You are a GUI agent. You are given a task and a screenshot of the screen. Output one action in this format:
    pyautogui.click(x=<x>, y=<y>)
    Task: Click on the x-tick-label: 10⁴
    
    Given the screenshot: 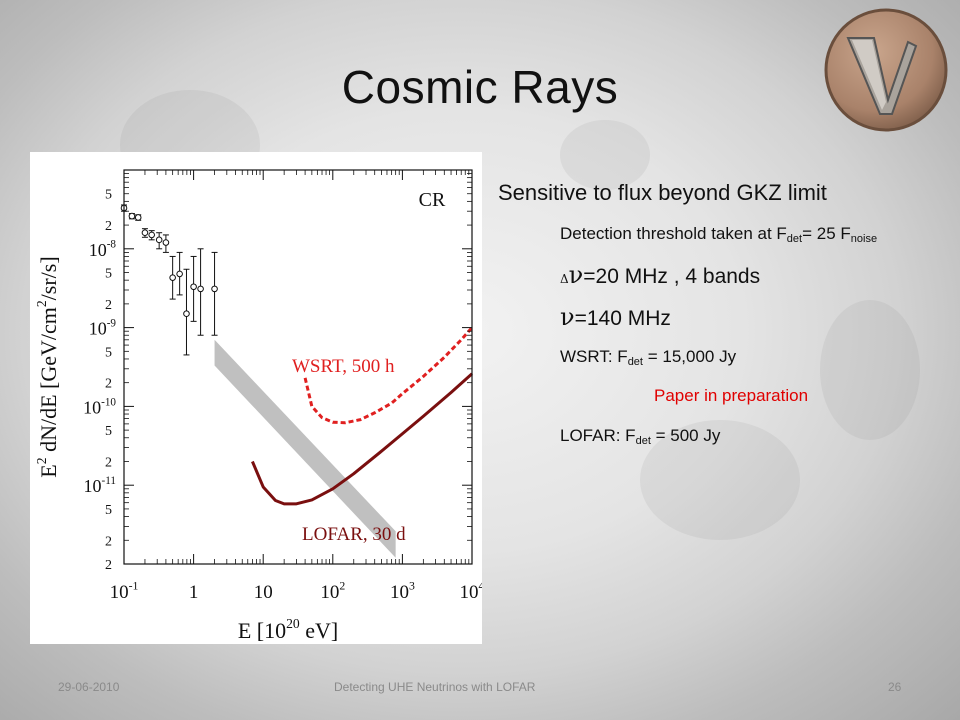 What is the action you would take?
    pyautogui.click(x=471, y=591)
    